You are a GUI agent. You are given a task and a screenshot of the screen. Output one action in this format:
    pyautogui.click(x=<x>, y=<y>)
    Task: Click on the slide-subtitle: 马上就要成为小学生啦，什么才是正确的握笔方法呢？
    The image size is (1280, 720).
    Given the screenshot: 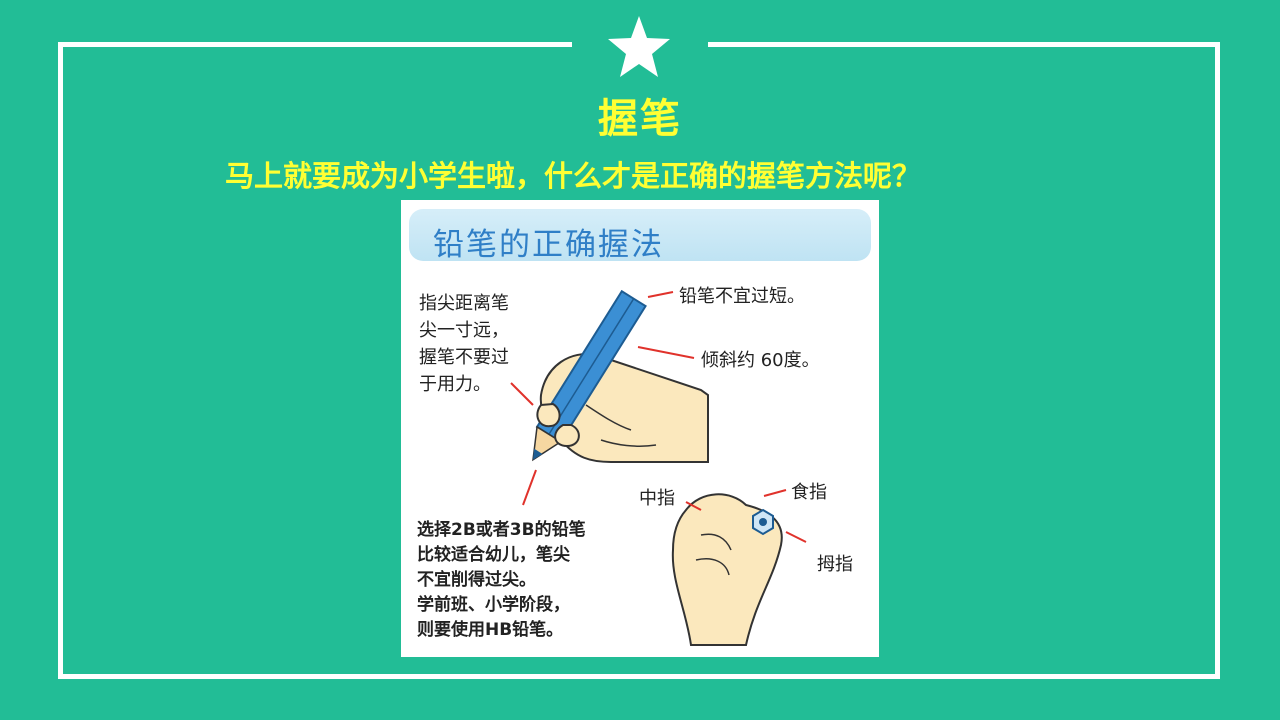 What is the action you would take?
    pyautogui.click(x=573, y=176)
    